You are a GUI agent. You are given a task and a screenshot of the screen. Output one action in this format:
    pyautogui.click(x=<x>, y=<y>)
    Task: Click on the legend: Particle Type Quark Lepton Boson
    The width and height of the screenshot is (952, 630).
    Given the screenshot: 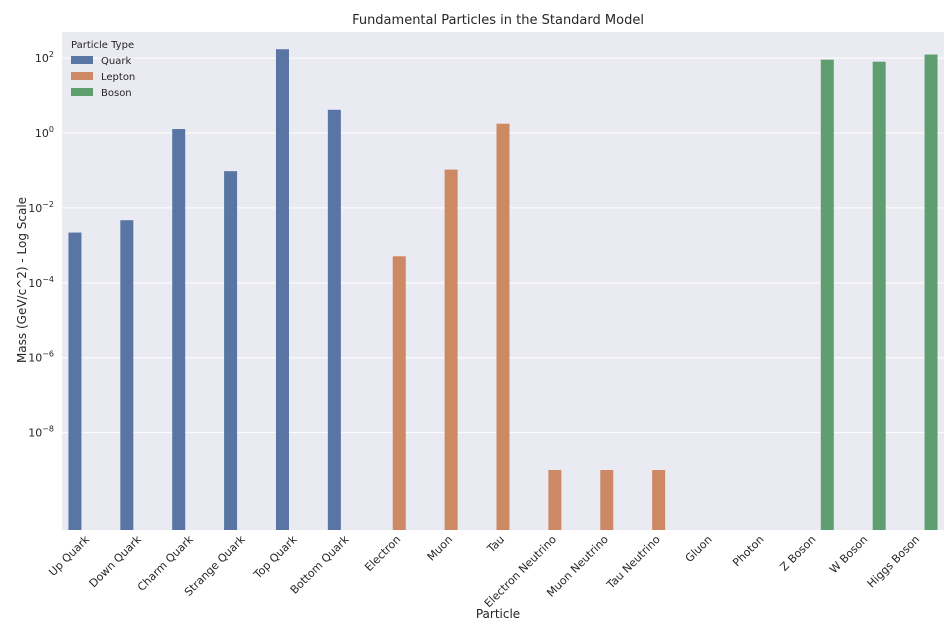 What is the action you would take?
    pyautogui.click(x=103, y=69)
    